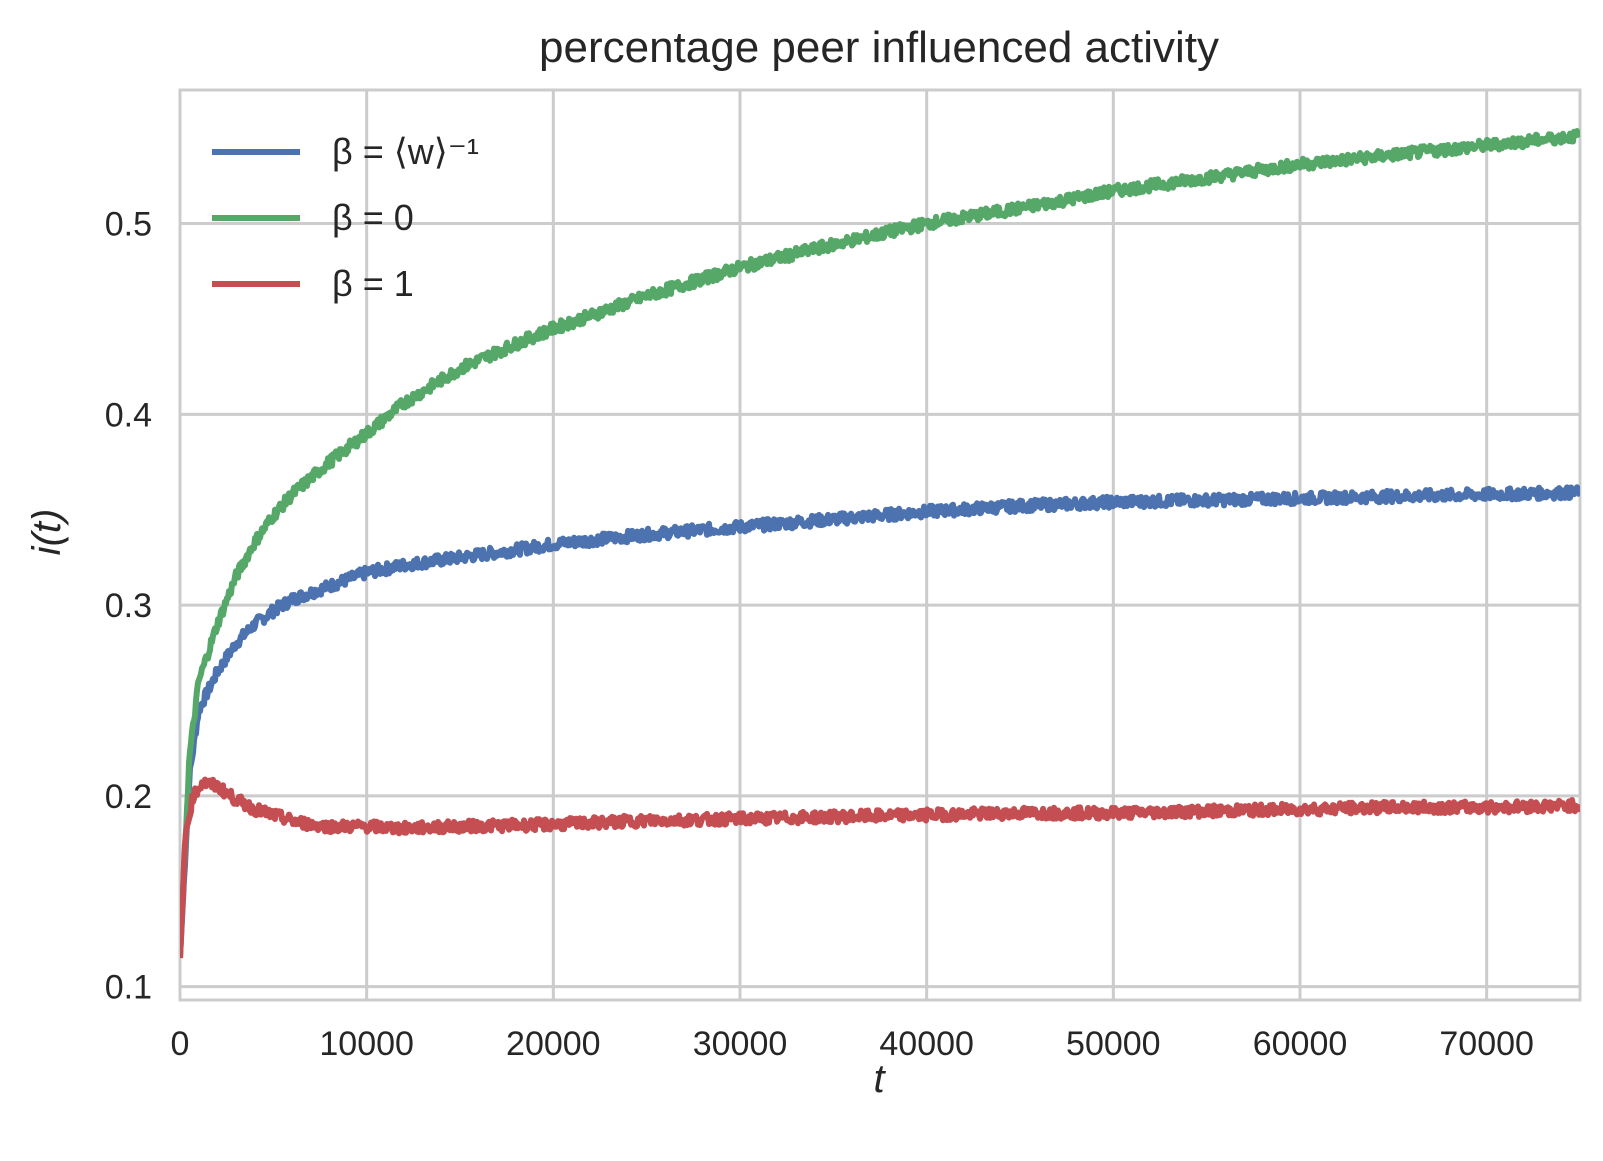  I want to click on x-tick-label: 50000, so click(1113, 1044).